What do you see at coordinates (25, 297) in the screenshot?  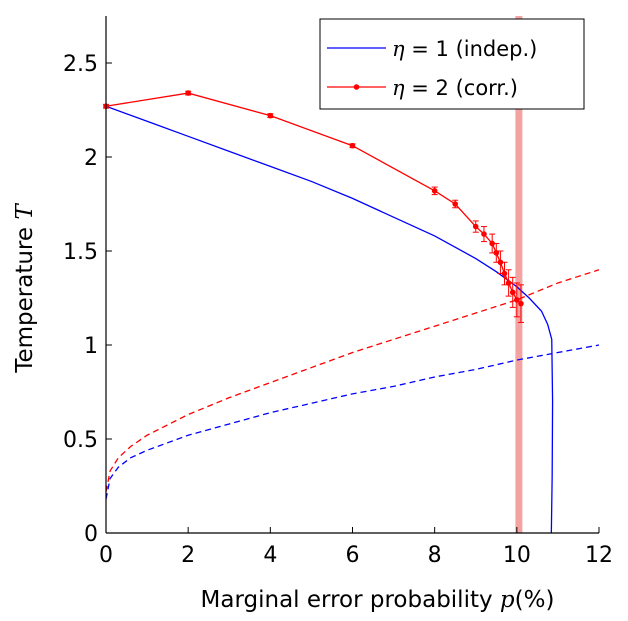 I see `y-axis-title-text: Temperature` at bounding box center [25, 297].